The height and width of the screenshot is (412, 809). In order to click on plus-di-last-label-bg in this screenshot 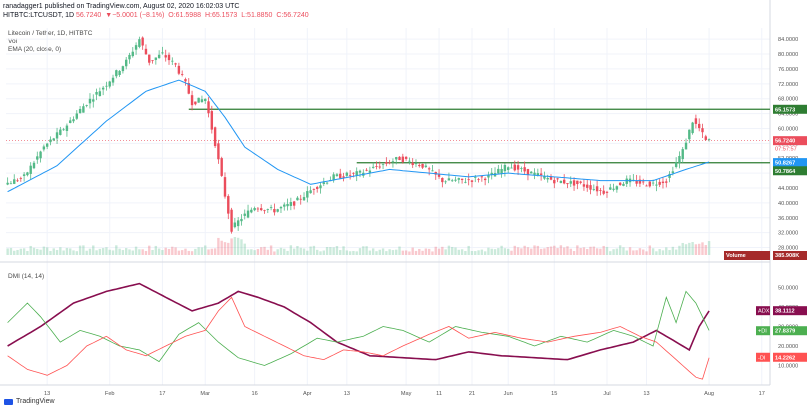, I will do `click(790, 331)`.